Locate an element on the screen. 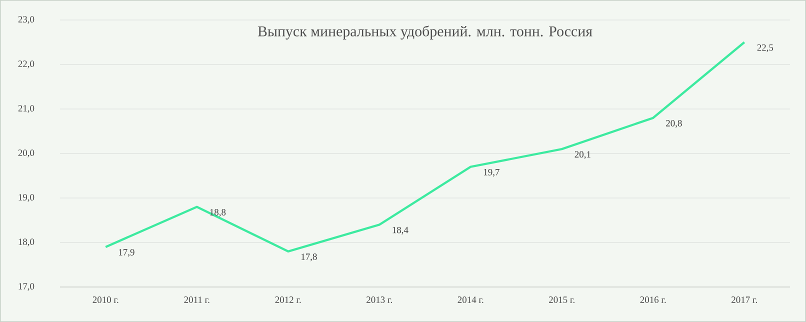 Image resolution: width=806 pixels, height=322 pixels. x-tick-label: 2011 г. is located at coordinates (197, 299).